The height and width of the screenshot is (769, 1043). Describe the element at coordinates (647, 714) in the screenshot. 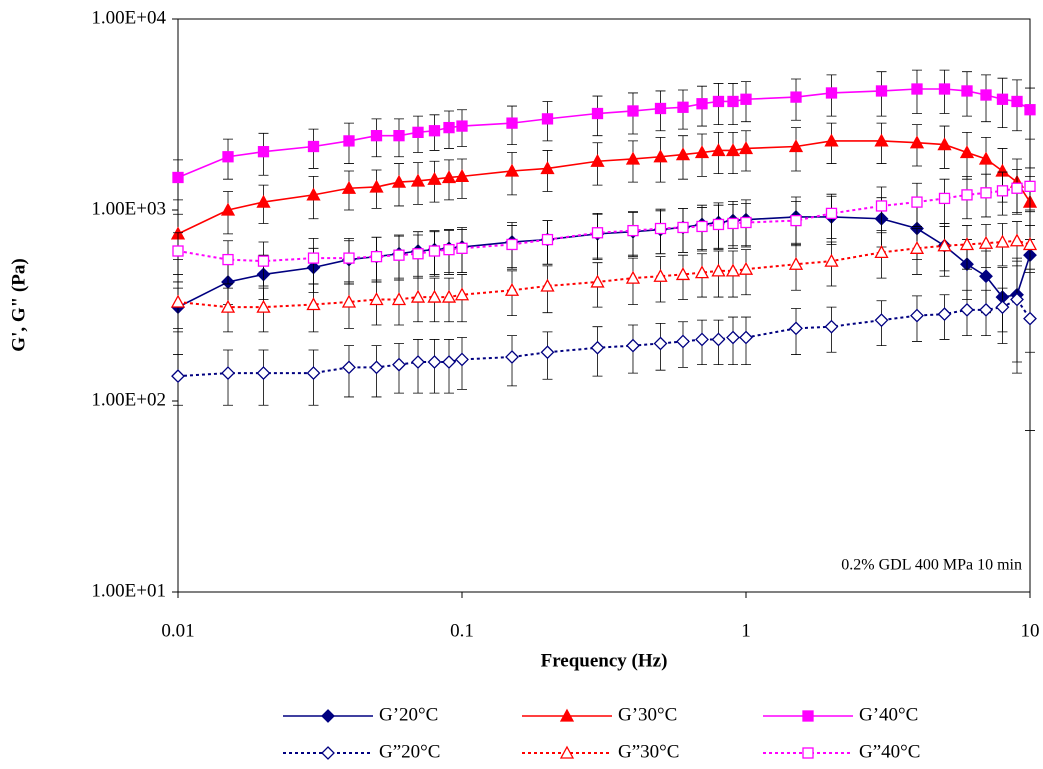

I see `legend-label: G’30°C` at that location.